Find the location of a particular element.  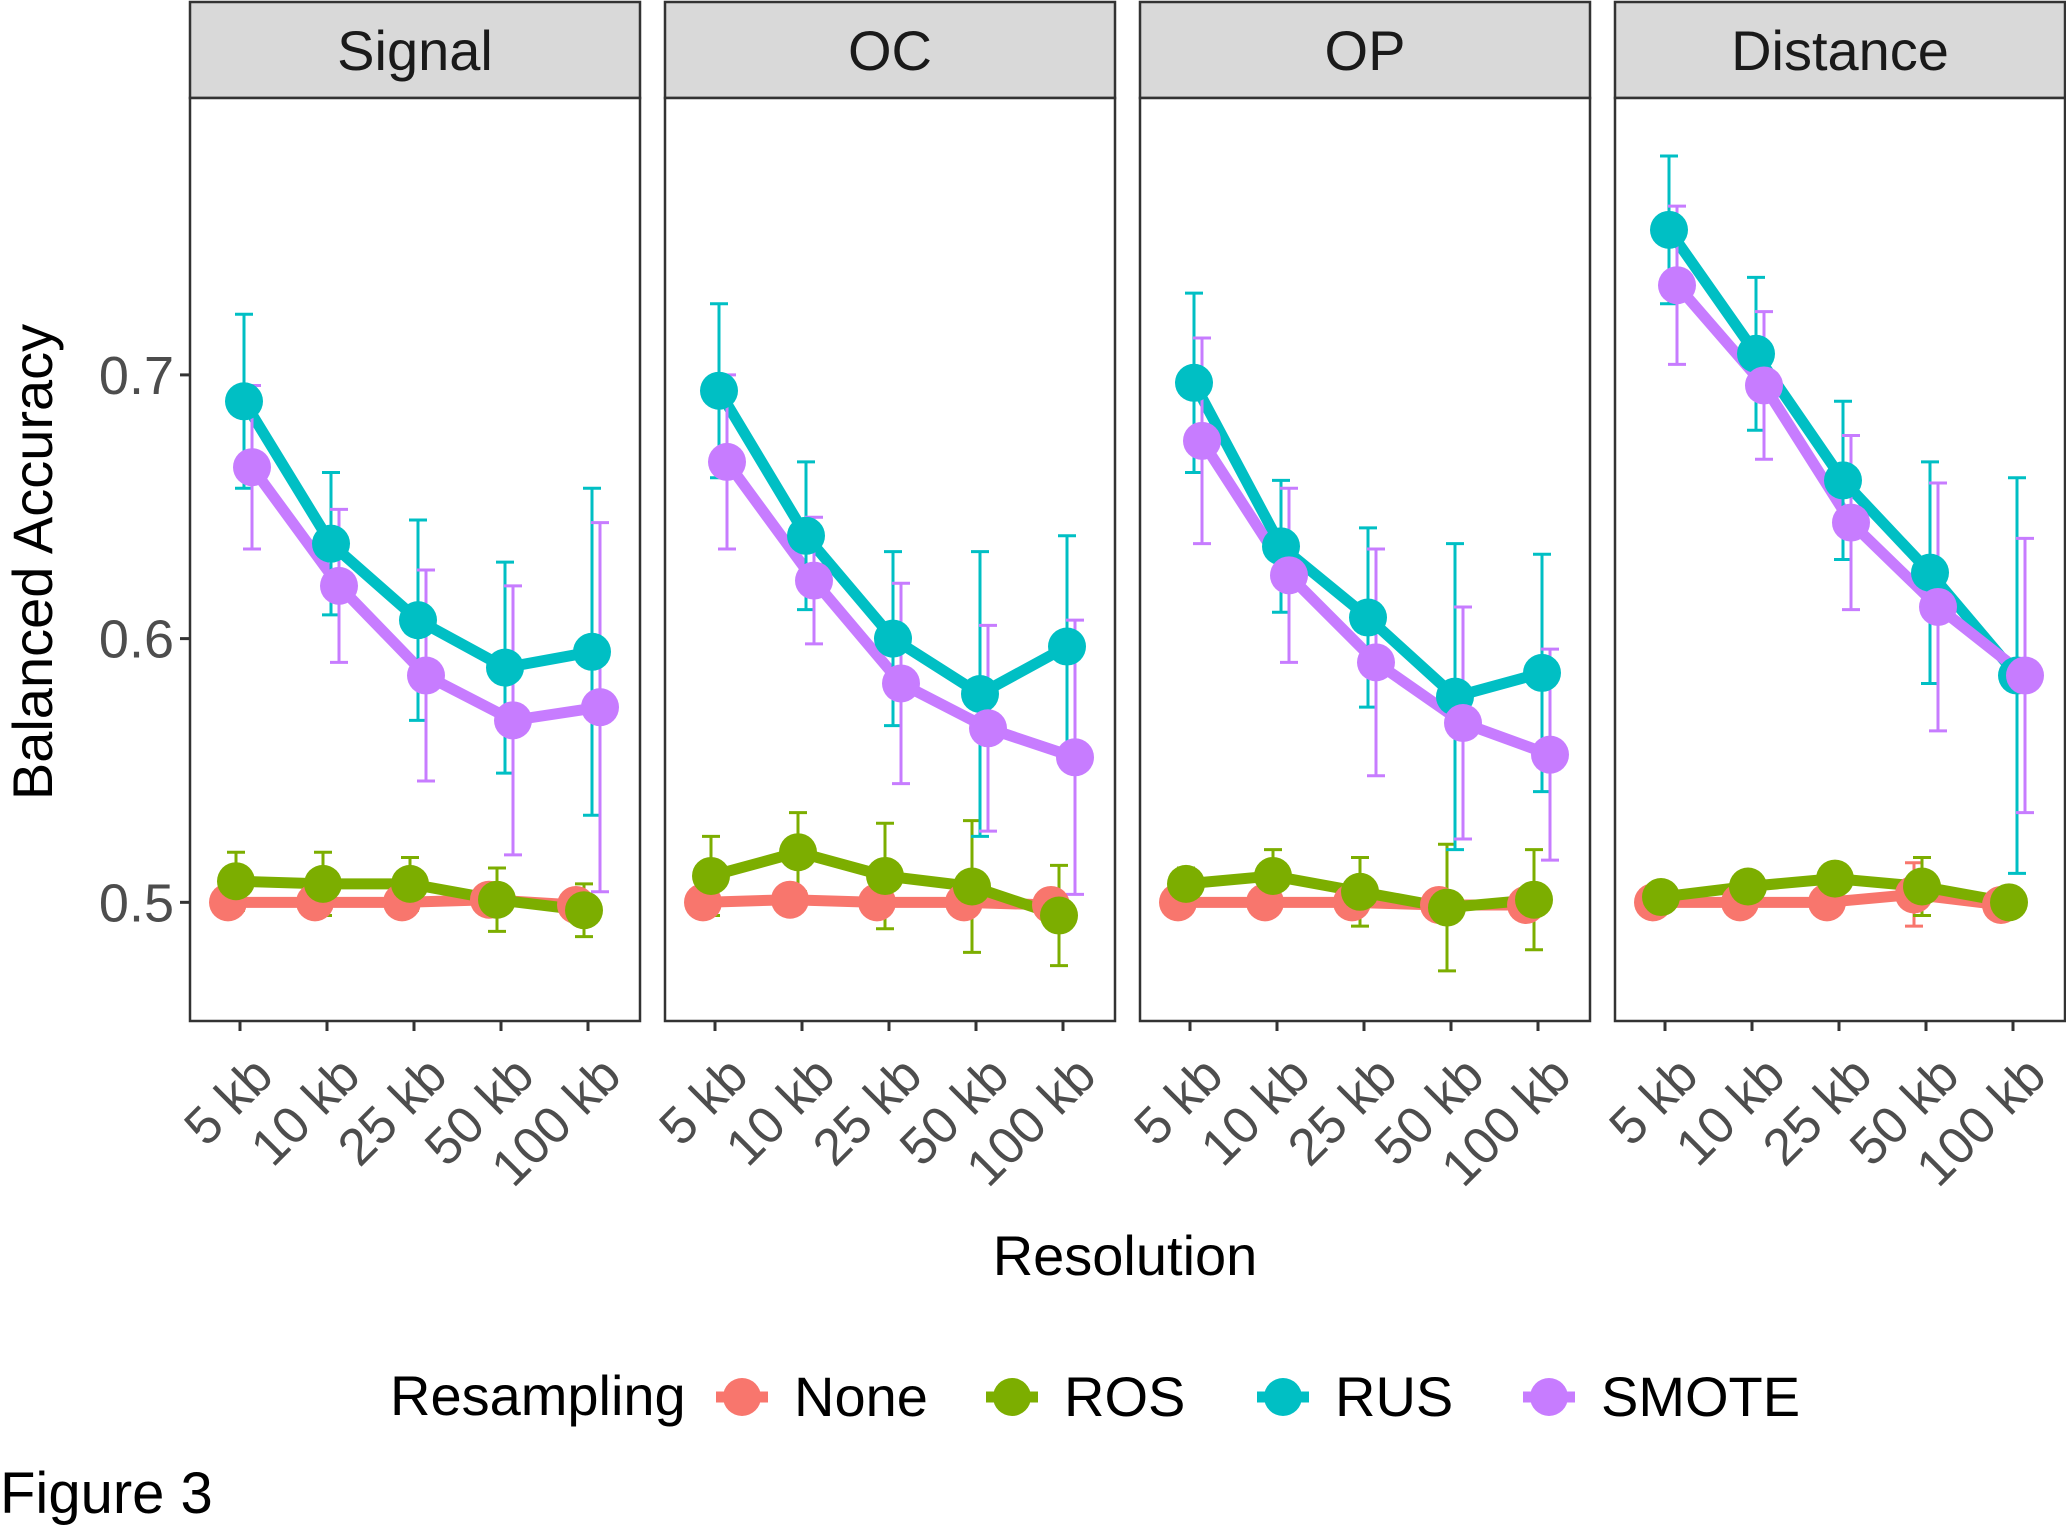

y-tick-label: 0.5 is located at coordinates (136, 903).